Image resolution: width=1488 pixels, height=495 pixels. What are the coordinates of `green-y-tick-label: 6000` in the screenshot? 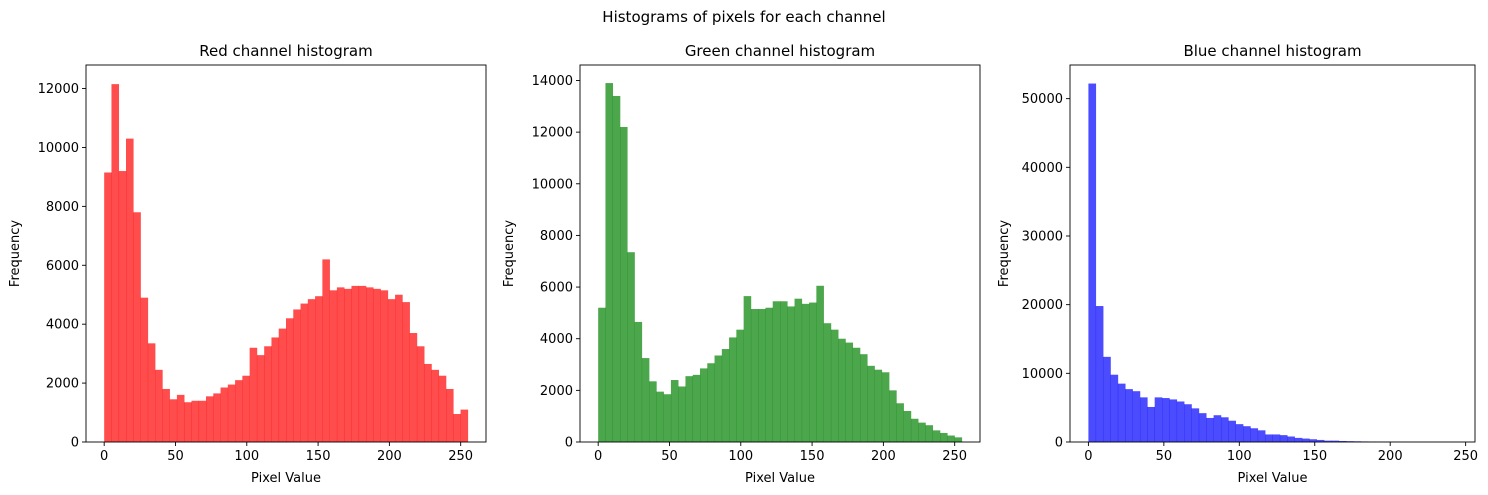 It's located at (556, 288).